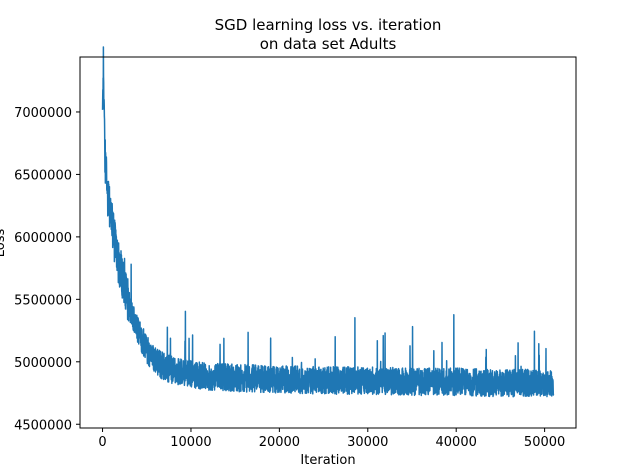 This screenshot has height=476, width=640. Describe the element at coordinates (279, 442) in the screenshot. I see `x-tick-label: 20000` at that location.